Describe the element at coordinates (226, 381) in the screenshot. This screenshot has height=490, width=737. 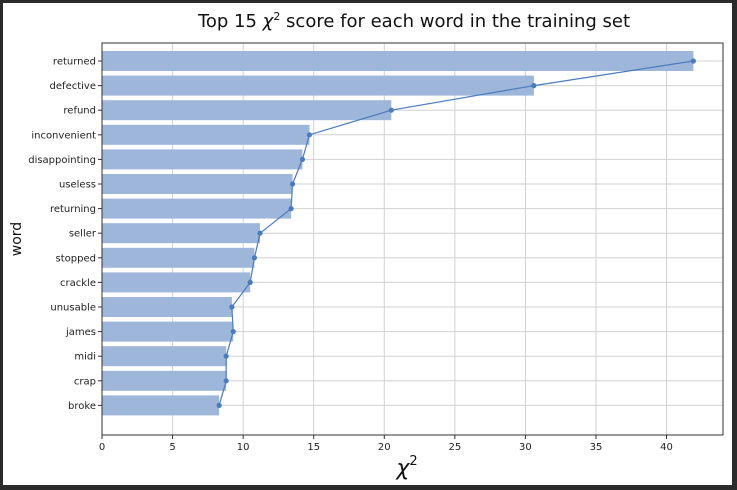
I see `point-crap` at that location.